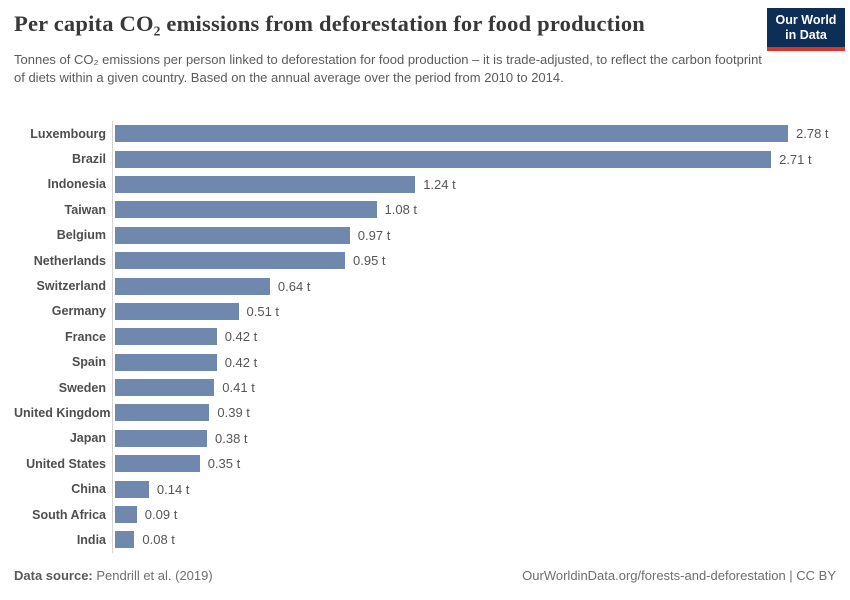  I want to click on value-label: 0.08 t, so click(158, 540).